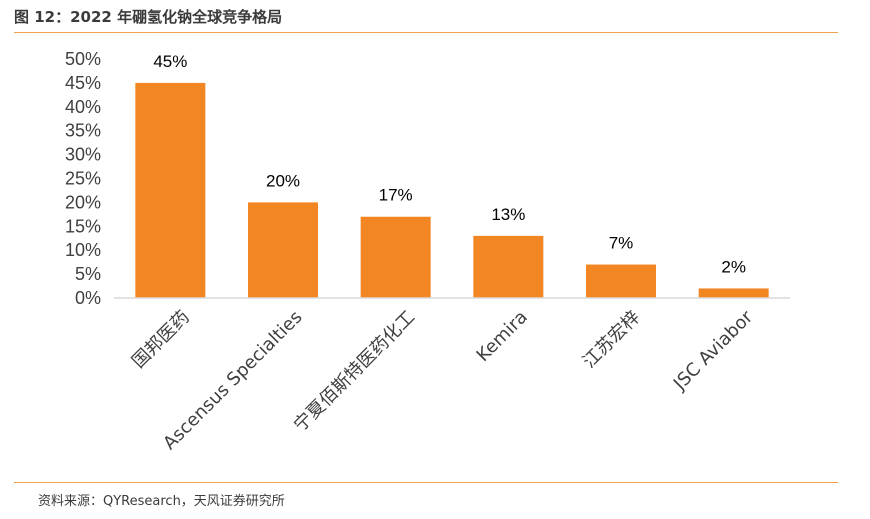  I want to click on data-label: 2%, so click(733, 266).